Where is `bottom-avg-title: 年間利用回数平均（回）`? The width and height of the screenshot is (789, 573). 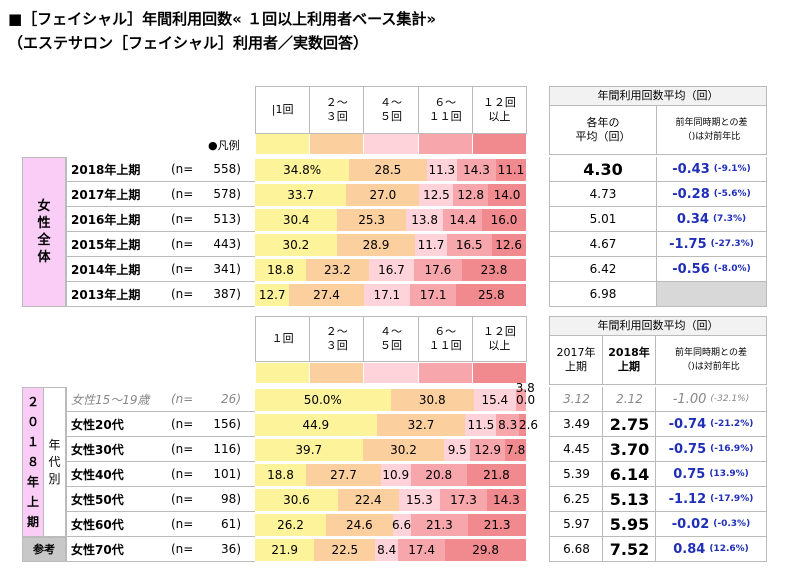
bottom-avg-title: 年間利用回数平均（回） is located at coordinates (658, 326).